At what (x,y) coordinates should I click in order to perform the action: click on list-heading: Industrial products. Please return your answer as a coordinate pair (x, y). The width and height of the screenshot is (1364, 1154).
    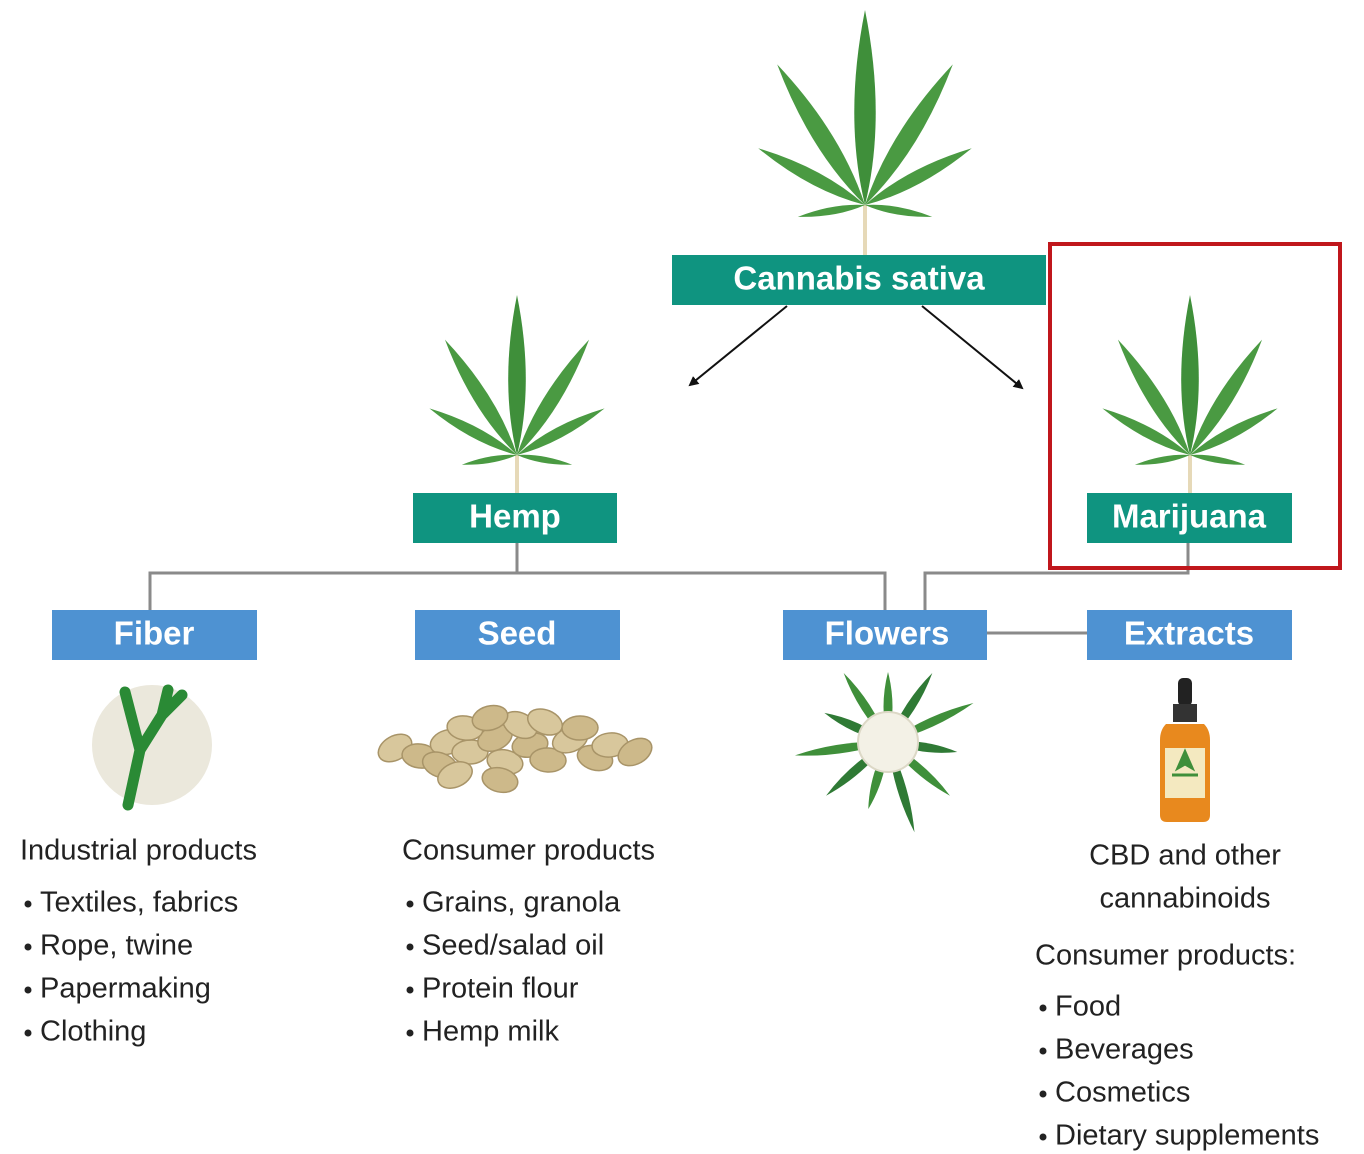
    Looking at the image, I should click on (138, 851).